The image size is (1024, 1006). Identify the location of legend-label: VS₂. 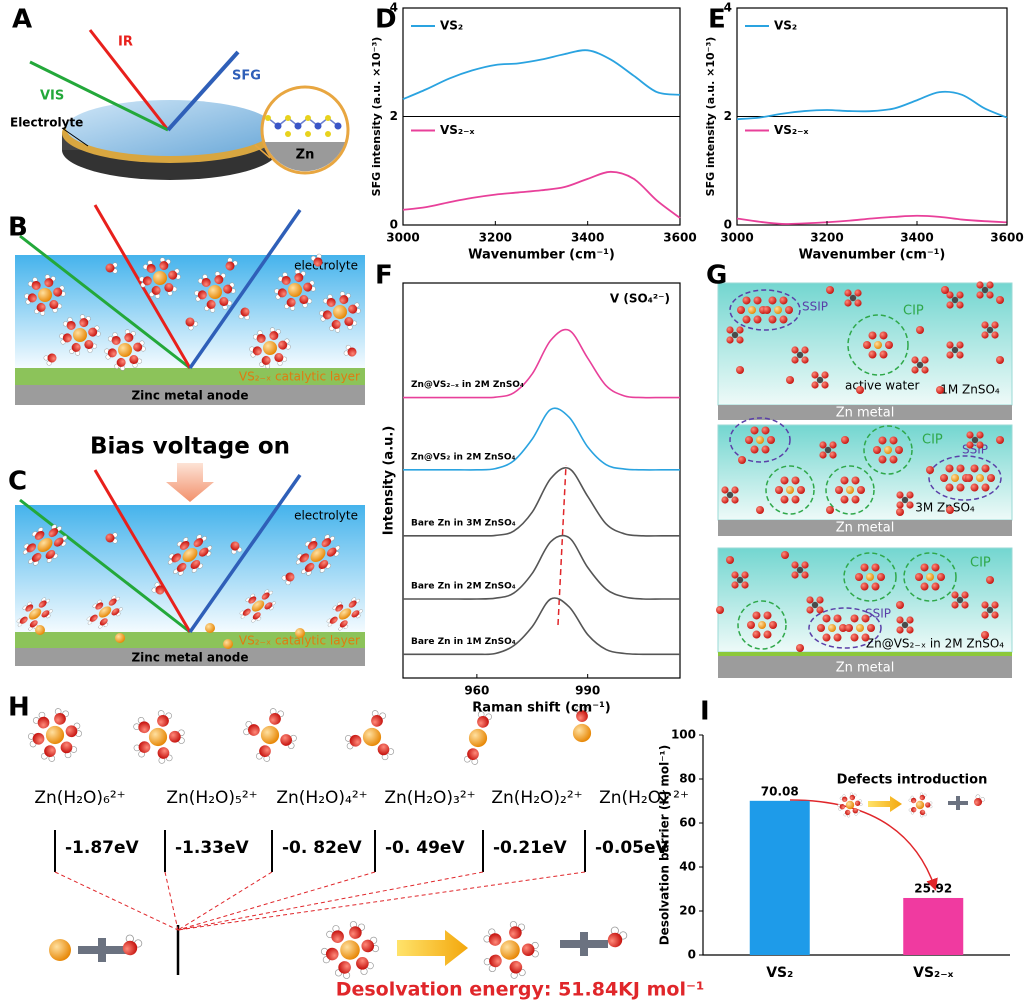
(785, 26).